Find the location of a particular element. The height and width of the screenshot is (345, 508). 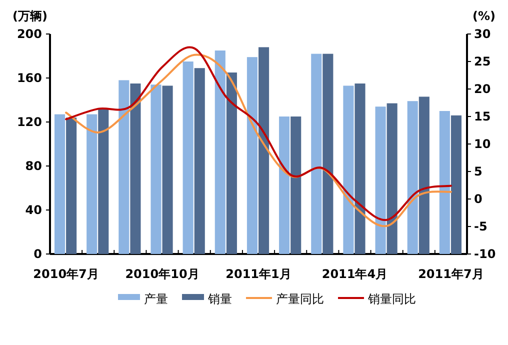

y2-tick-label: -10 is located at coordinates (485, 254).